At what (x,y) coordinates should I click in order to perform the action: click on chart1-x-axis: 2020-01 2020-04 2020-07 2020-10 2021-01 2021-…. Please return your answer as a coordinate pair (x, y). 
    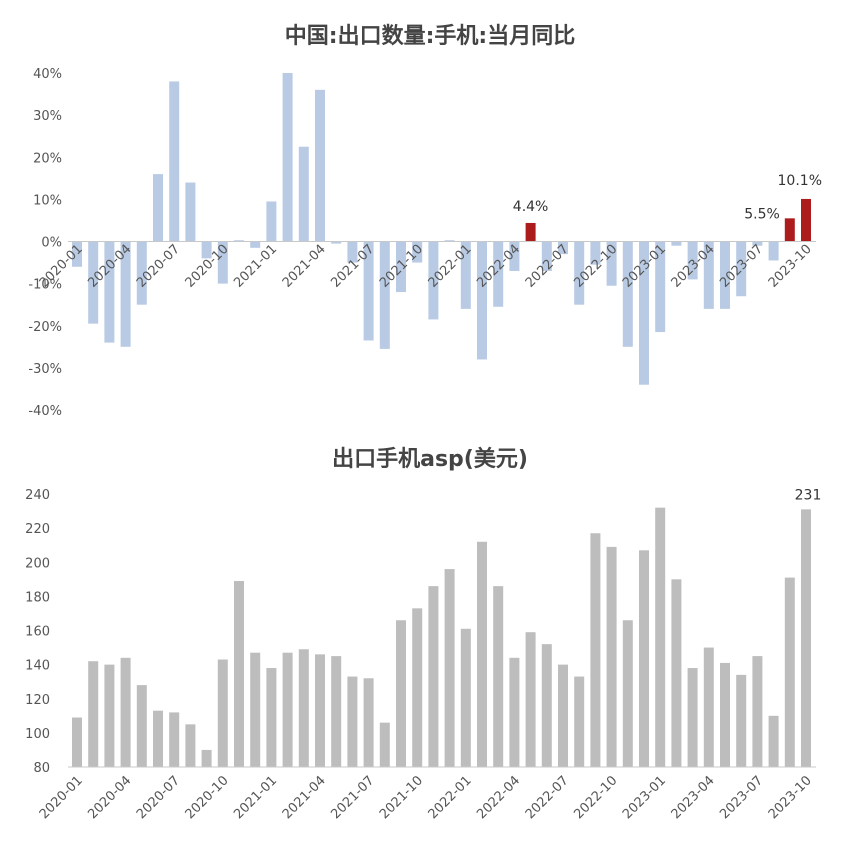
    Looking at the image, I should click on (426, 266).